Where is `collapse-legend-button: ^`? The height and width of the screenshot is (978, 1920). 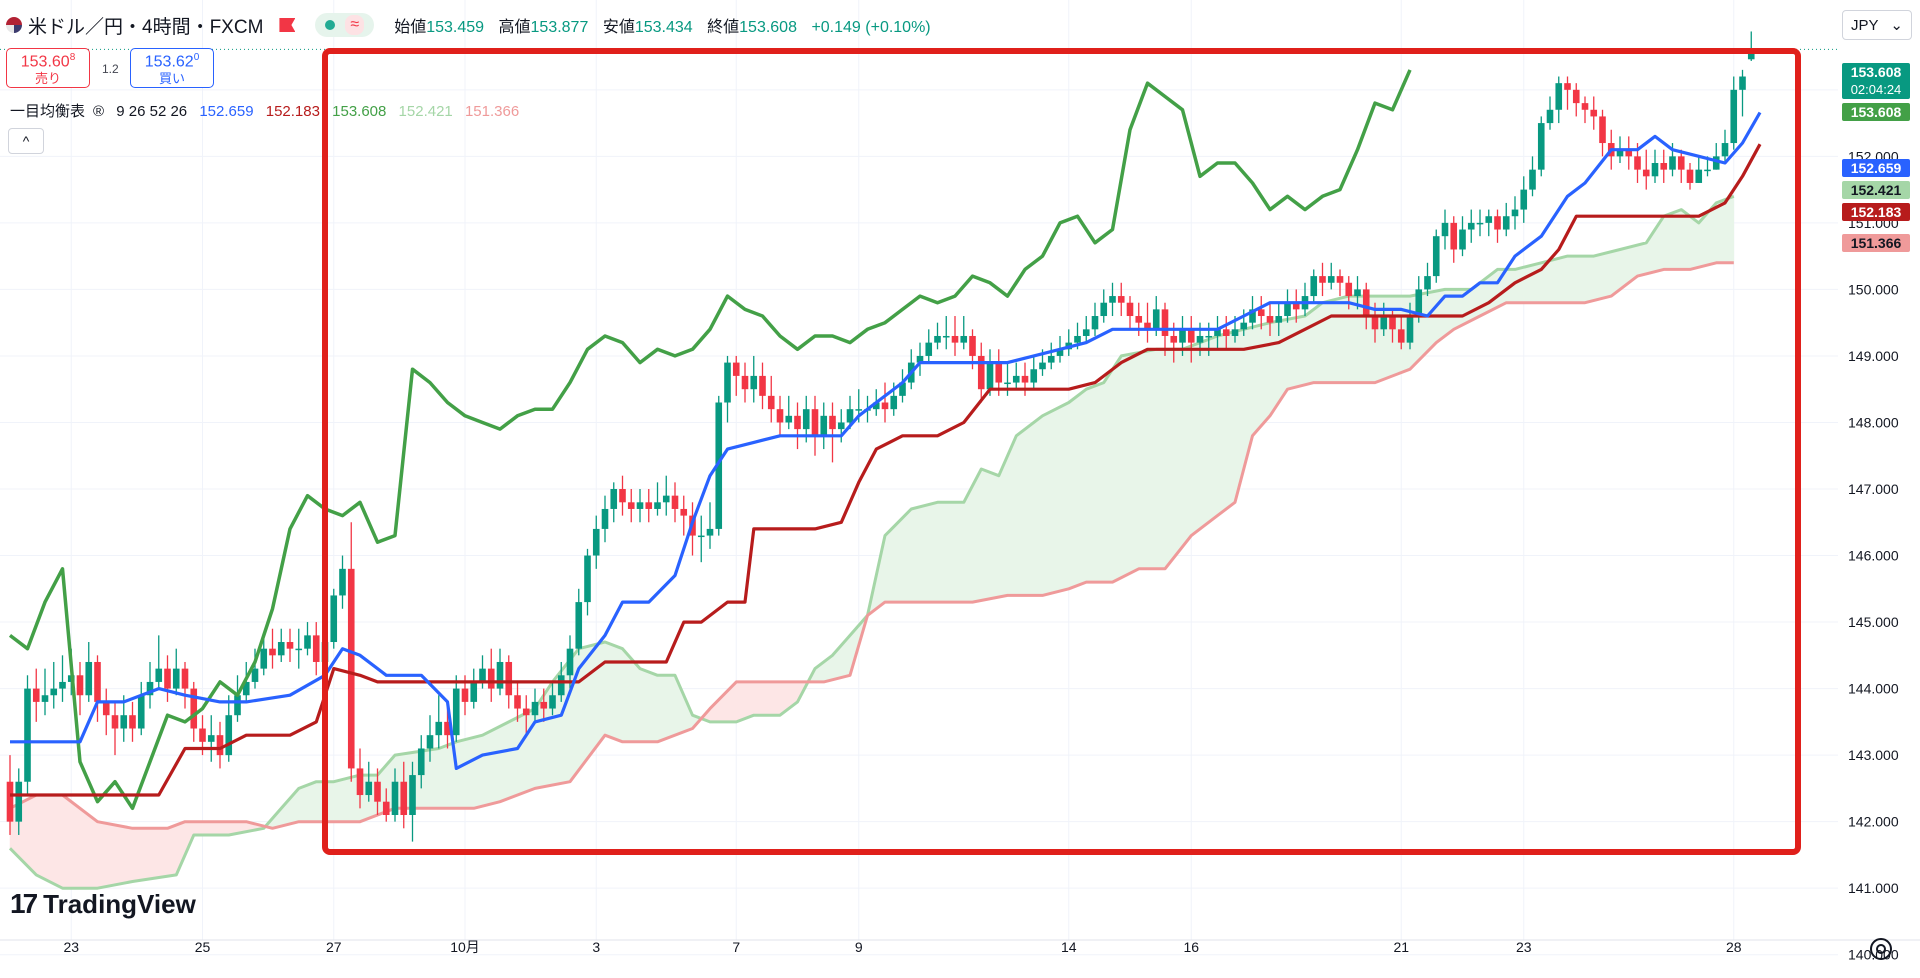 collapse-legend-button: ^ is located at coordinates (26, 141).